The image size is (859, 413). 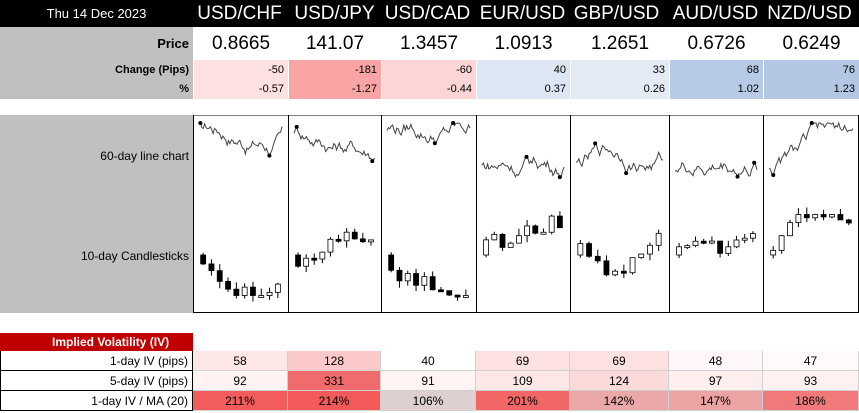 What do you see at coordinates (334, 43) in the screenshot?
I see `price-cell: 141.07` at bounding box center [334, 43].